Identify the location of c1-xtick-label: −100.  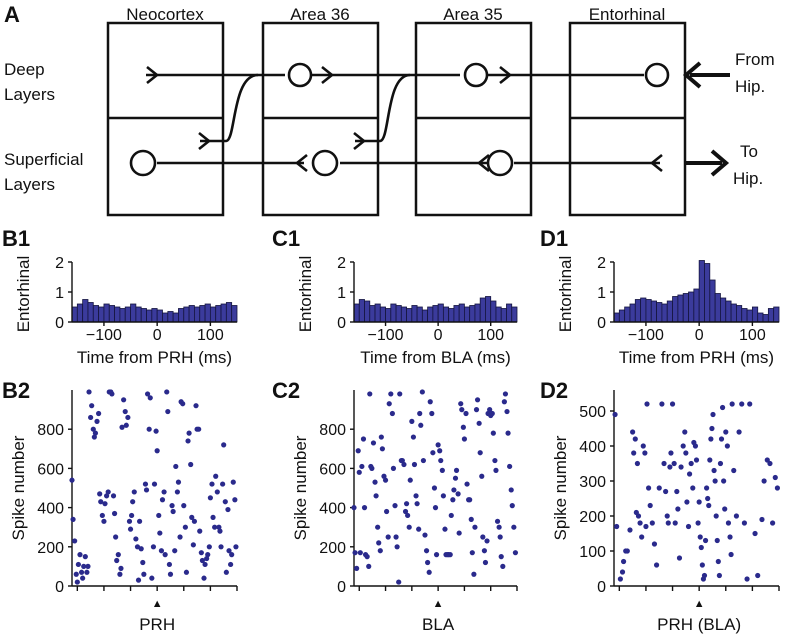
(386, 335).